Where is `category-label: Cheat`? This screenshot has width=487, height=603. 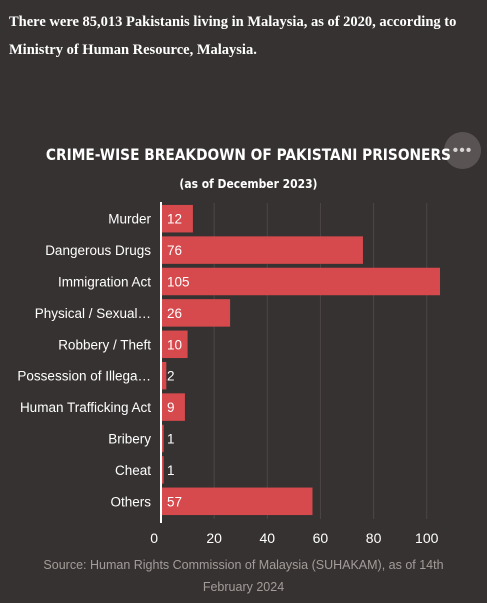 category-label: Cheat is located at coordinates (133, 470).